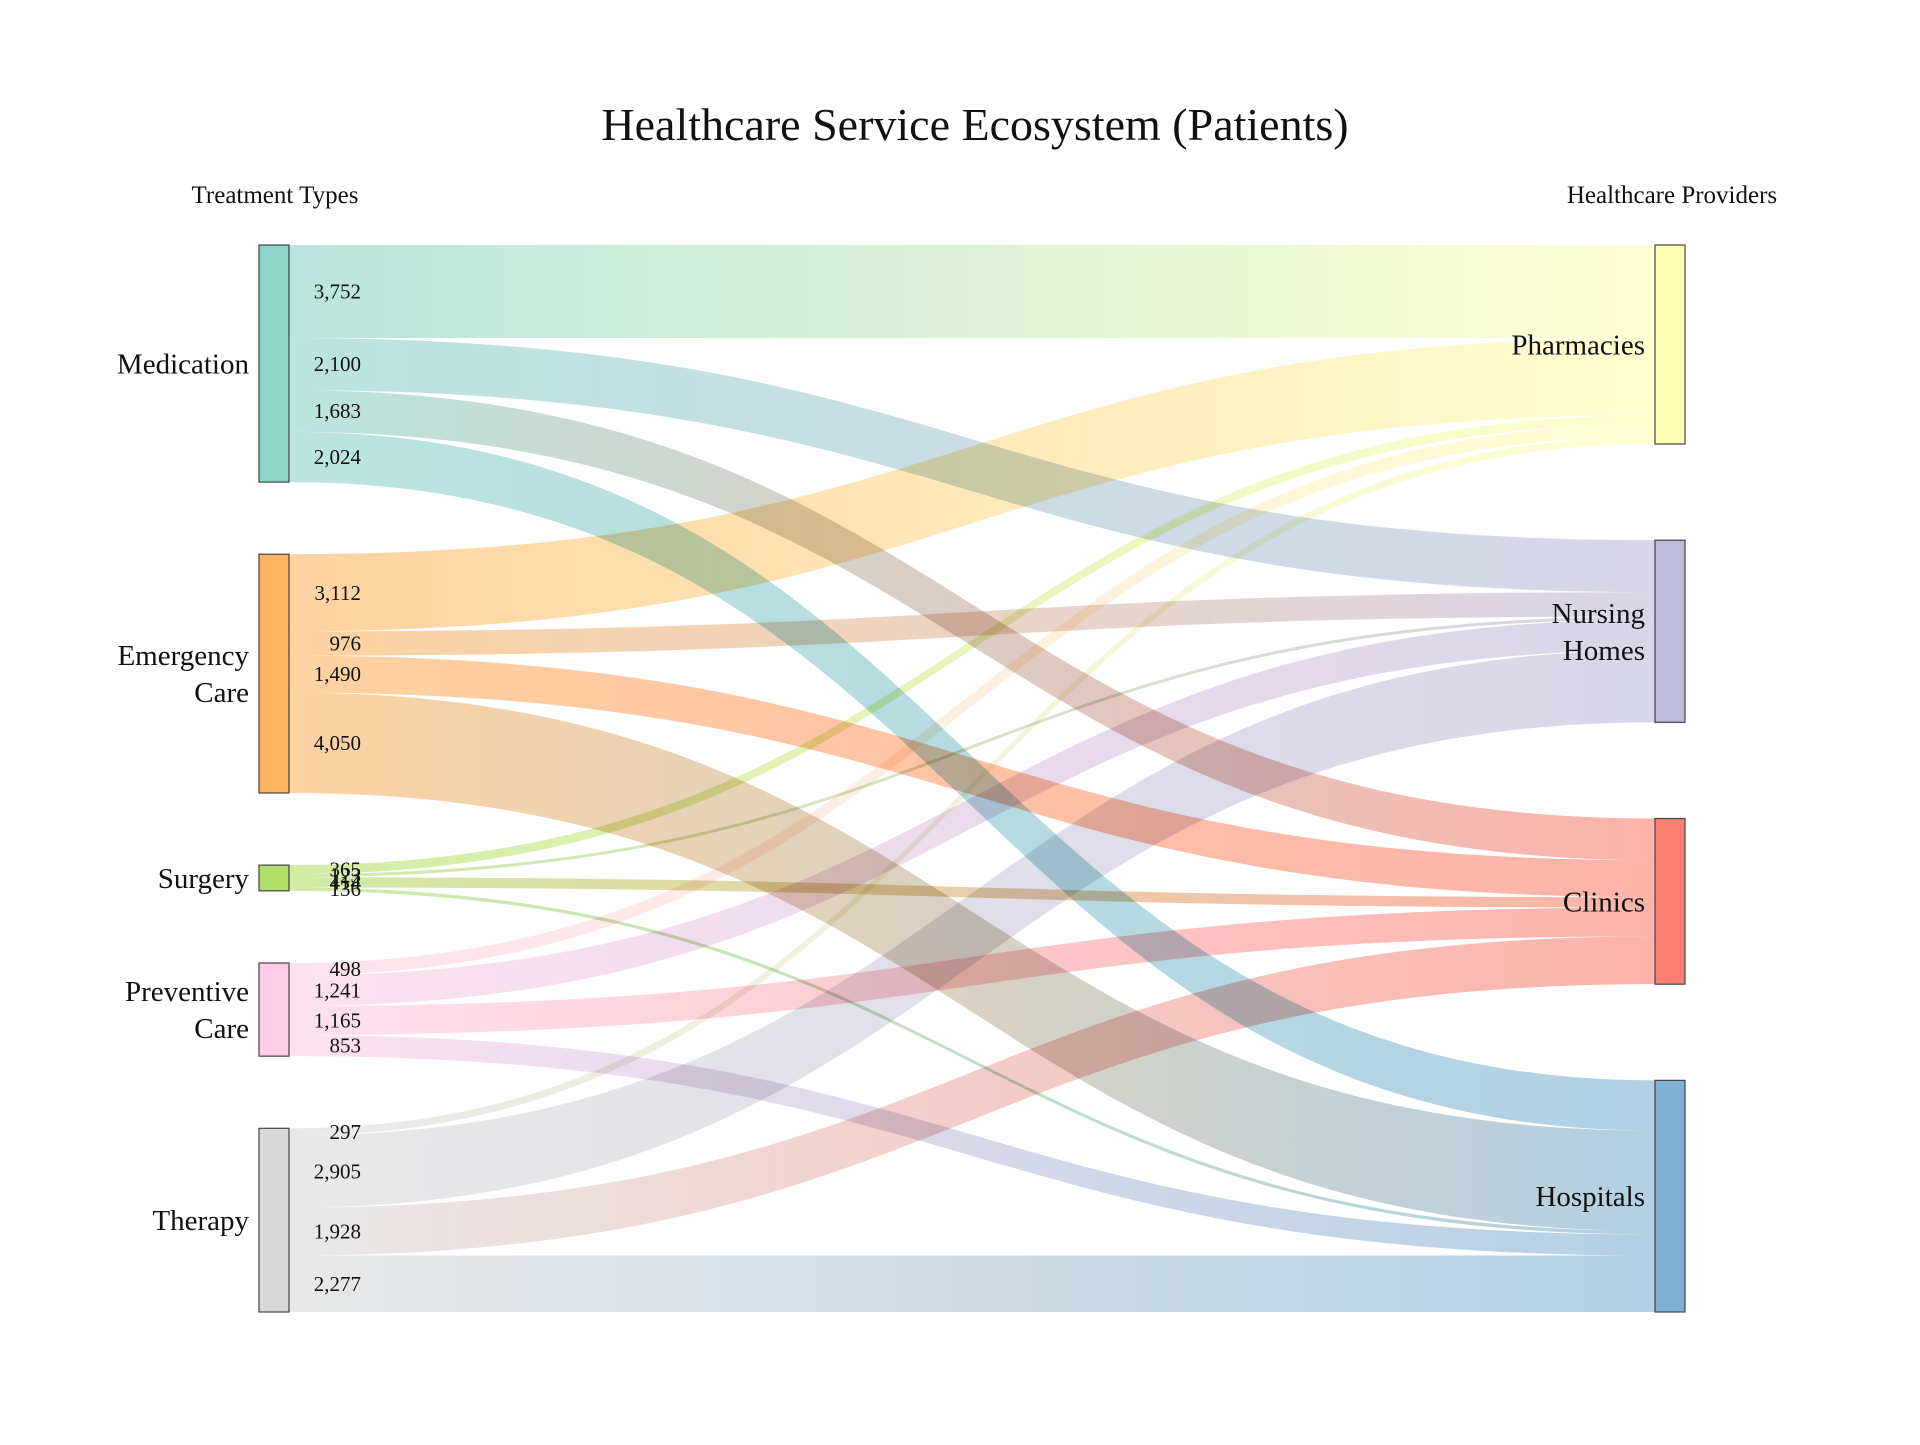 The height and width of the screenshot is (1445, 1920). Describe the element at coordinates (337, 1232) in the screenshot. I see `link-value-label: 1,928` at that location.